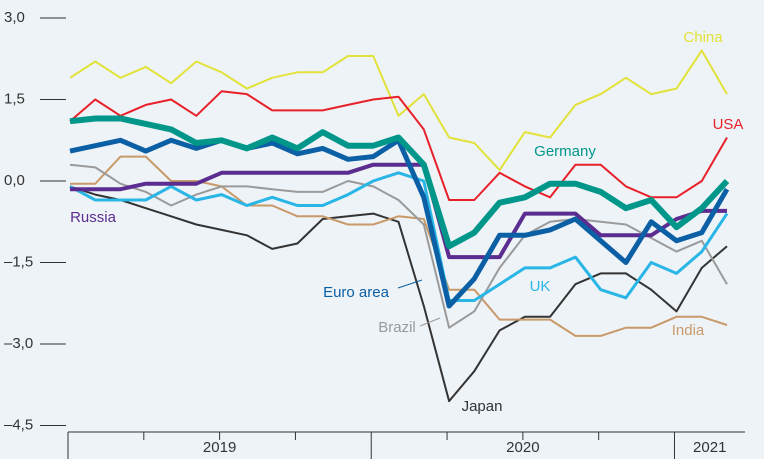 The height and width of the screenshot is (459, 764). Describe the element at coordinates (18, 261) in the screenshot. I see `y-tick-label: –1,5` at that location.